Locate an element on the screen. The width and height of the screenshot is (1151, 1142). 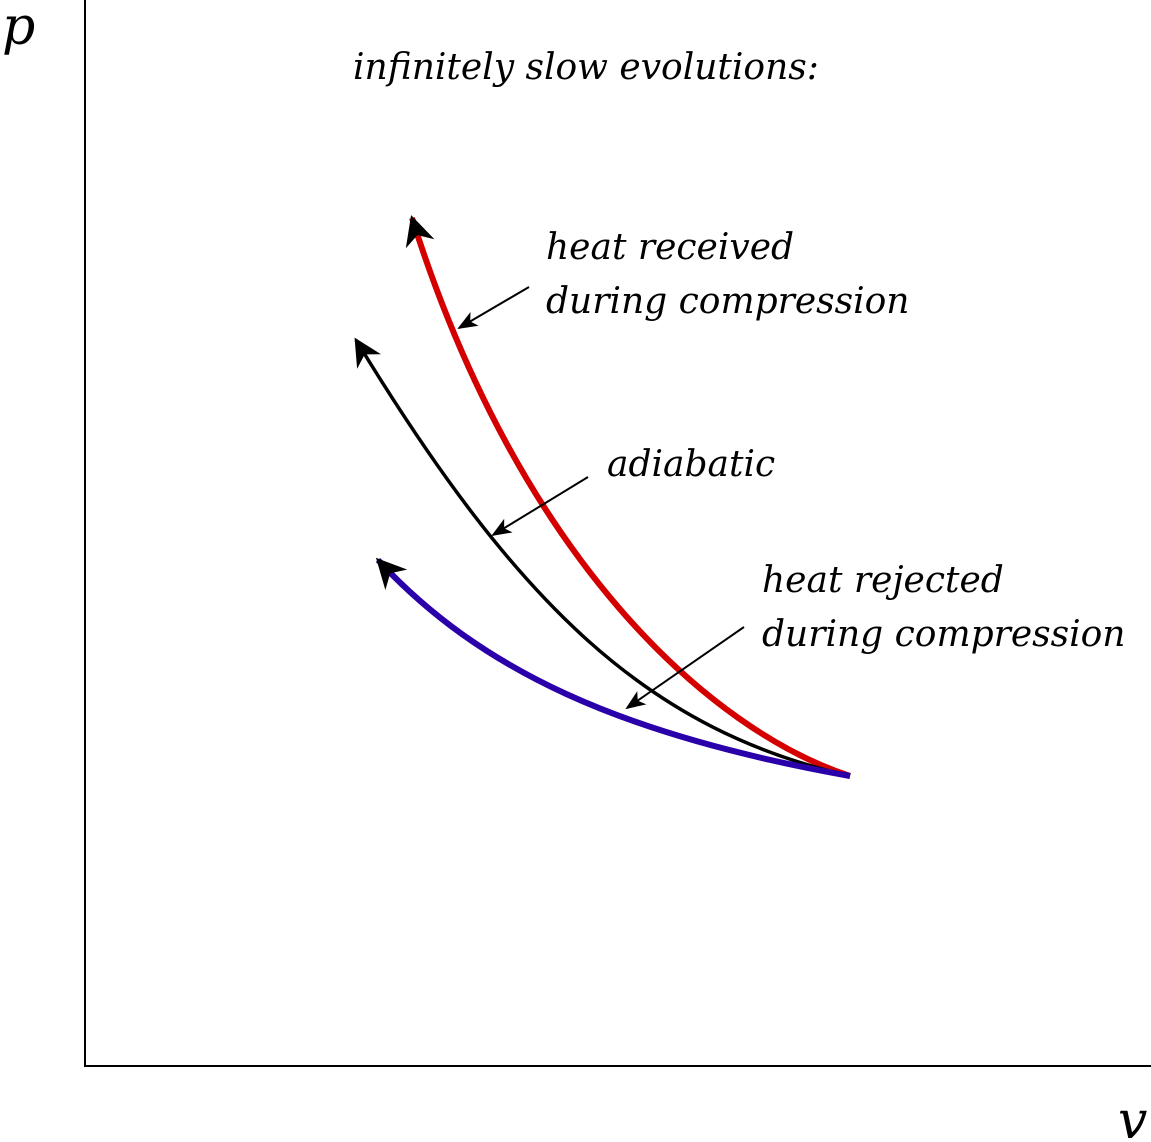
heat-received-label-line2: during compression is located at coordinates (727, 301).